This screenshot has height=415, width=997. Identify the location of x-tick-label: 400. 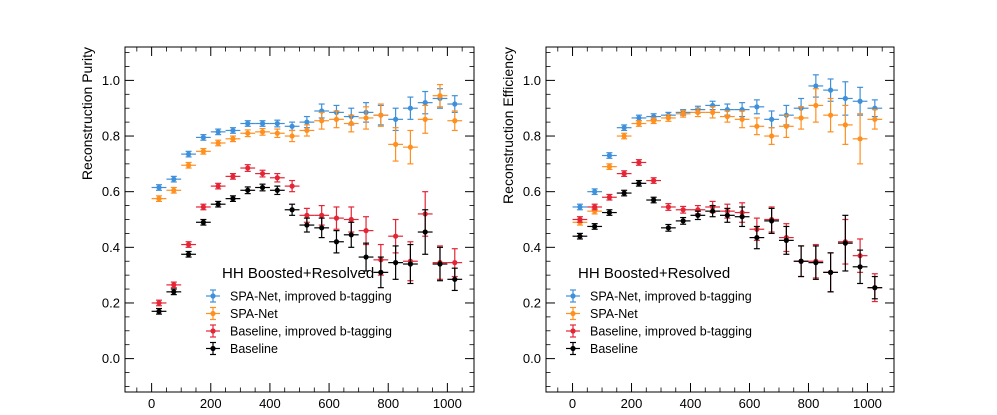
(270, 403).